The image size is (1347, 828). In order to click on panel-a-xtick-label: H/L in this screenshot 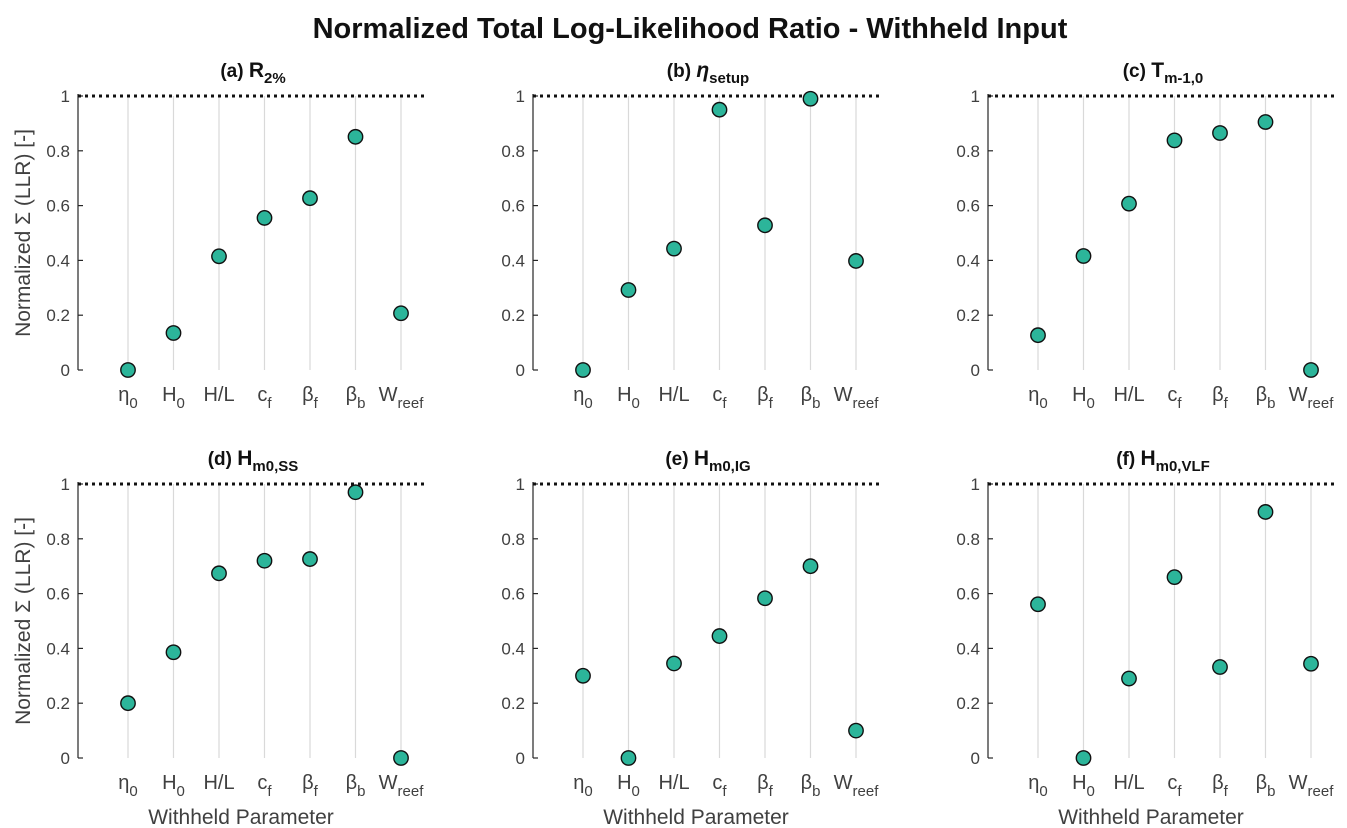, I will do `click(218, 395)`.